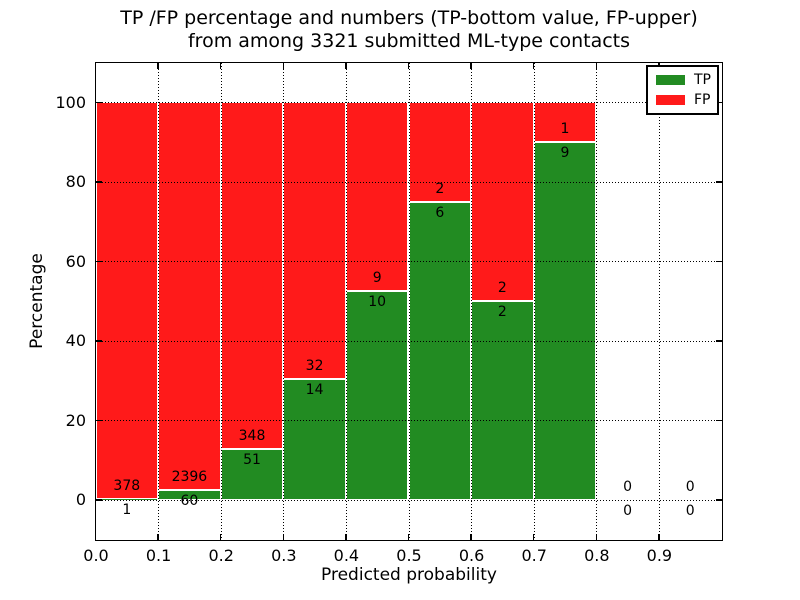  Describe the element at coordinates (377, 277) in the screenshot. I see `fp-count-label: 9` at that location.